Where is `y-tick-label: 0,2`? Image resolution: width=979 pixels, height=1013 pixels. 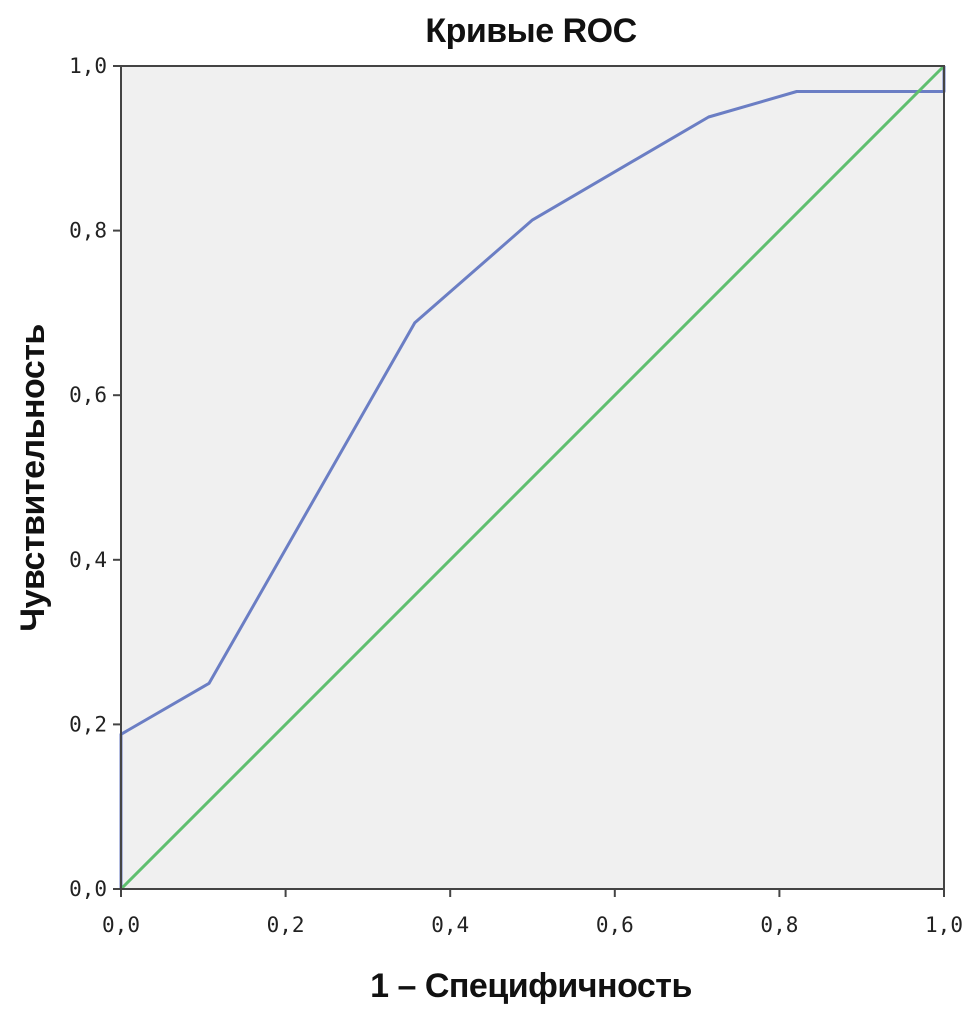
y-tick-label: 0,2 is located at coordinates (88, 724).